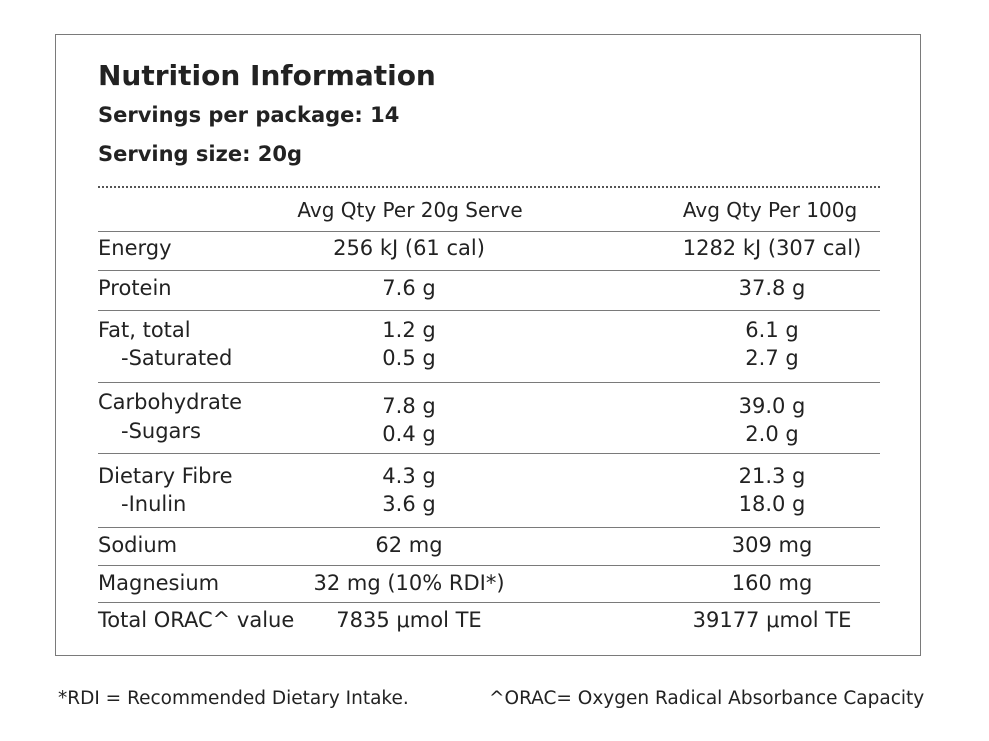 This screenshot has width=989, height=741. Describe the element at coordinates (196, 620) in the screenshot. I see `row-label: Total ORAC^ value` at that location.